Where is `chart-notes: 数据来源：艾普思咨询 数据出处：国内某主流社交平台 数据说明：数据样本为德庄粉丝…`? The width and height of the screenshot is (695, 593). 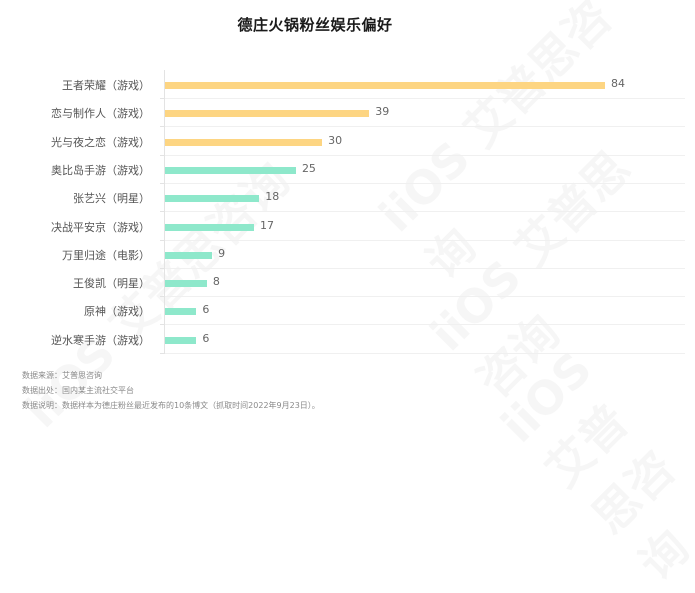 chart-notes: 数据来源：艾普思咨询 数据出处：国内某主流社交平台 数据说明：数据样本为德庄粉丝… is located at coordinates (171, 390).